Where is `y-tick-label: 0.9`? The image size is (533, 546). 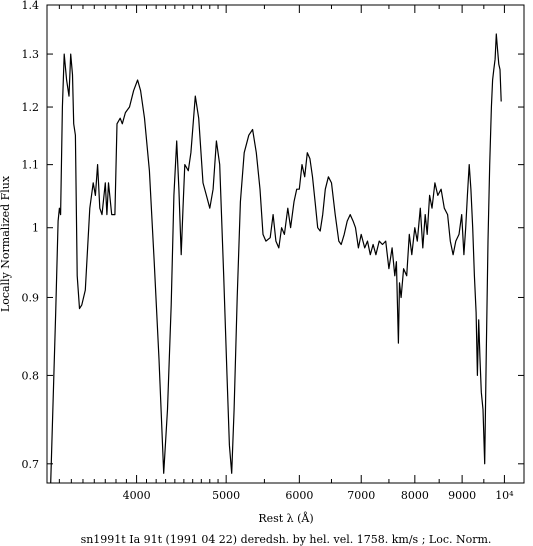 y-tick-label: 0.9 is located at coordinates (31, 297).